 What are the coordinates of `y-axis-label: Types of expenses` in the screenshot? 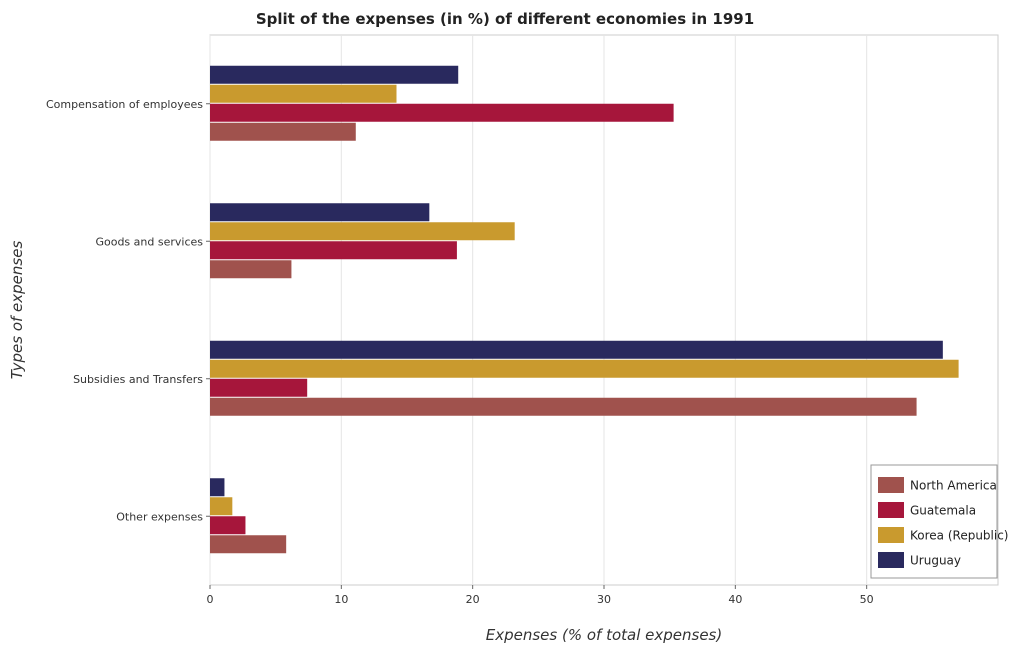 It's located at (17, 310).